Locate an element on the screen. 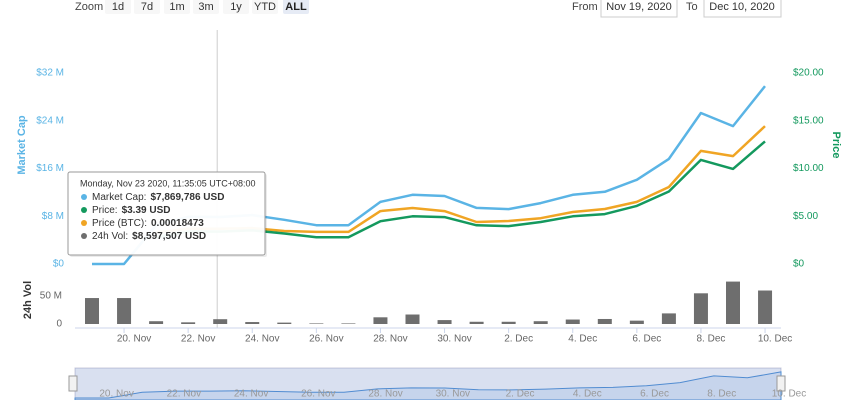  navigator-label: 2. Dec is located at coordinates (520, 394).